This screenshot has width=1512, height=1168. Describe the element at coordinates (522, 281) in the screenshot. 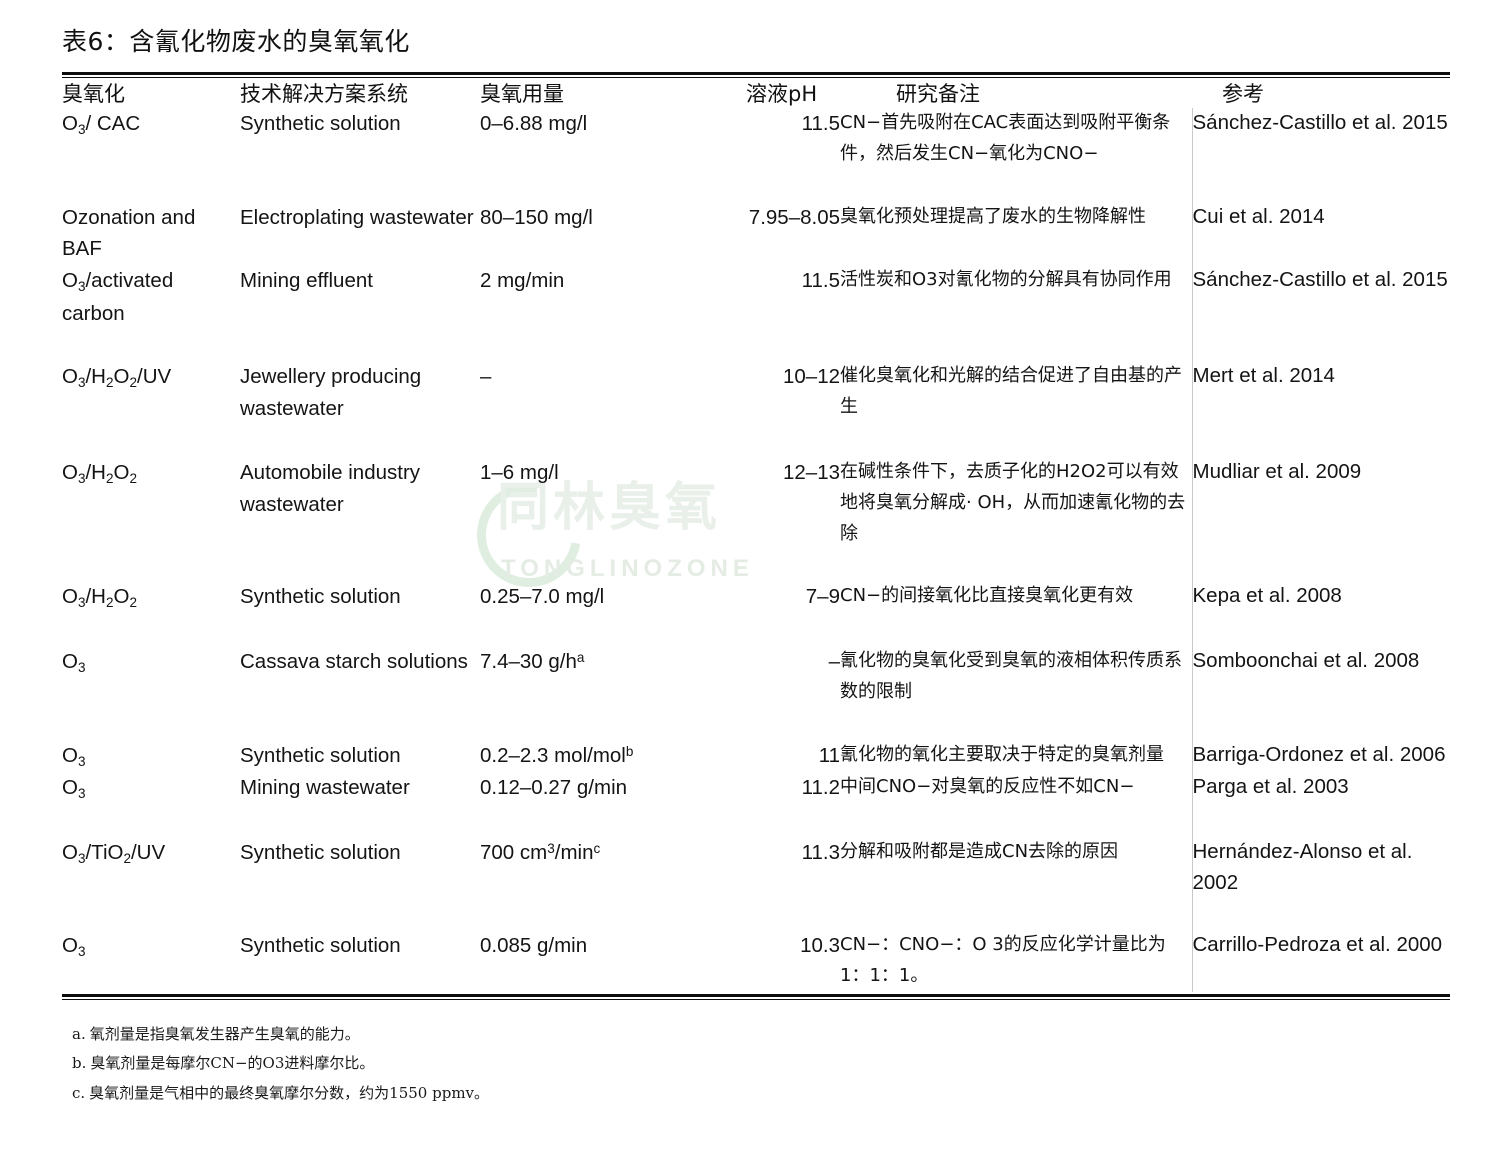

I see `cell-dose: 2 mg/min` at that location.